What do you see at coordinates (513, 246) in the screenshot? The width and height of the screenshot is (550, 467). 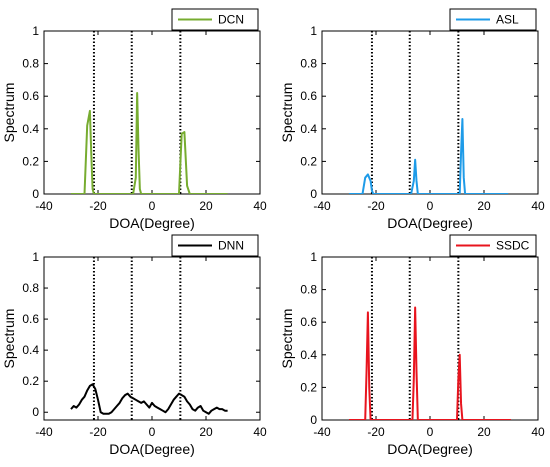 I see `legend-label: SSDC` at bounding box center [513, 246].